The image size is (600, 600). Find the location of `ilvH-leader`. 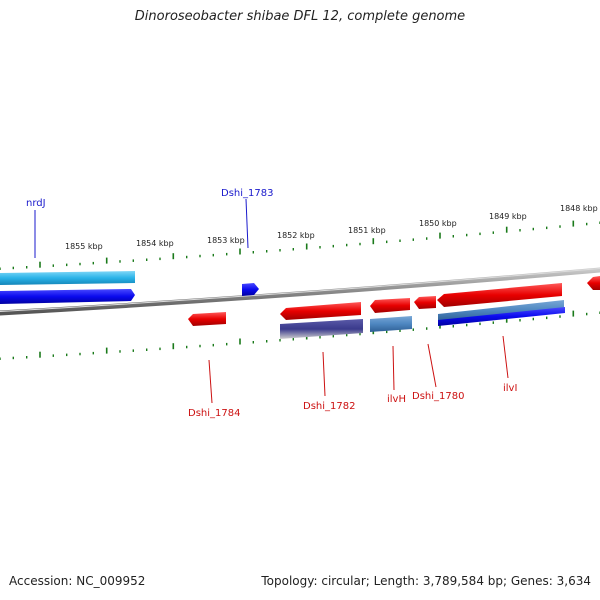

ilvH-leader is located at coordinates (393, 368).